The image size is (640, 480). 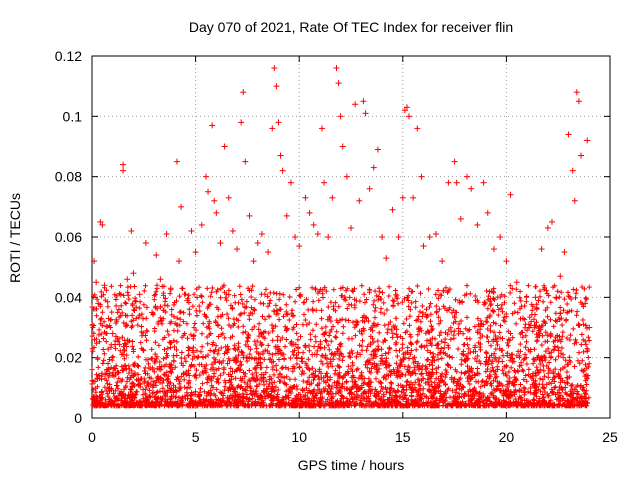 I want to click on x-tick-label: 0, so click(x=92, y=437).